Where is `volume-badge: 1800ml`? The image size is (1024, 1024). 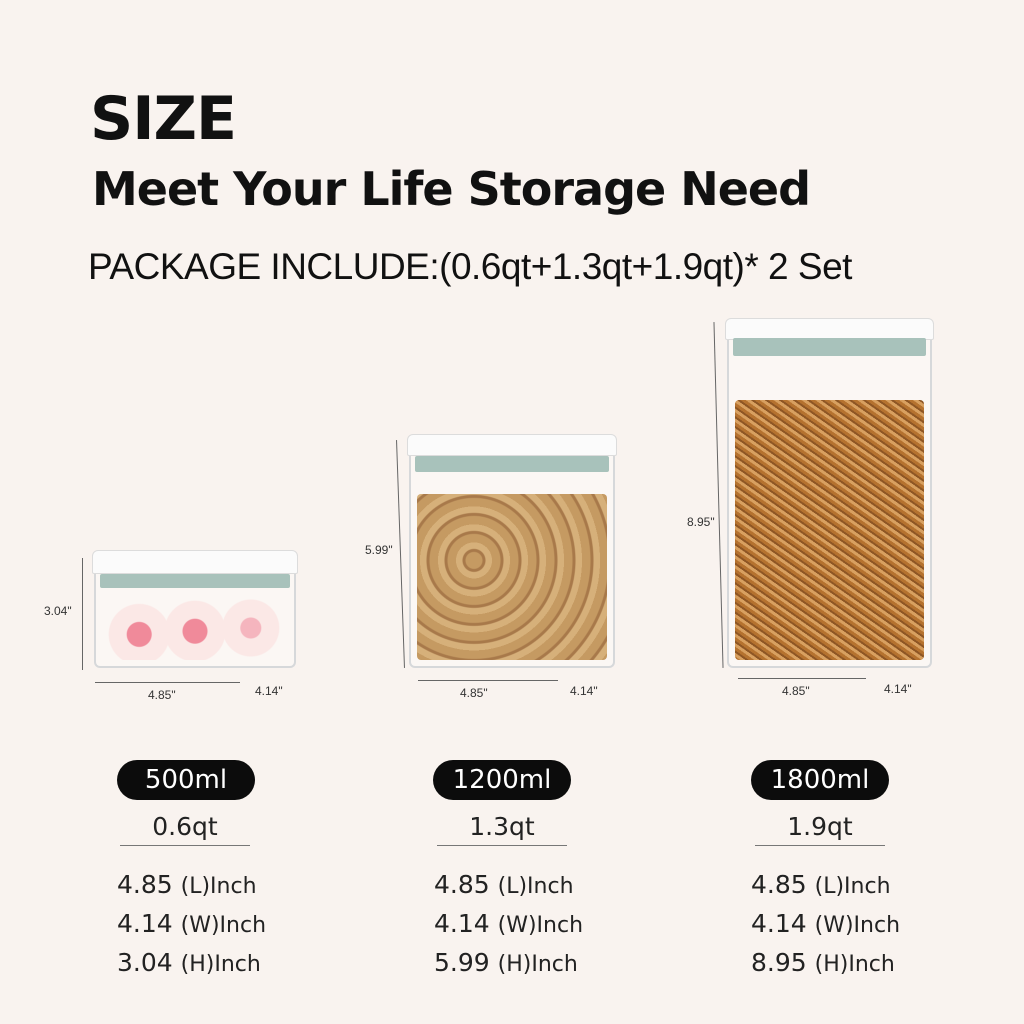
volume-badge: 1800ml is located at coordinates (820, 780).